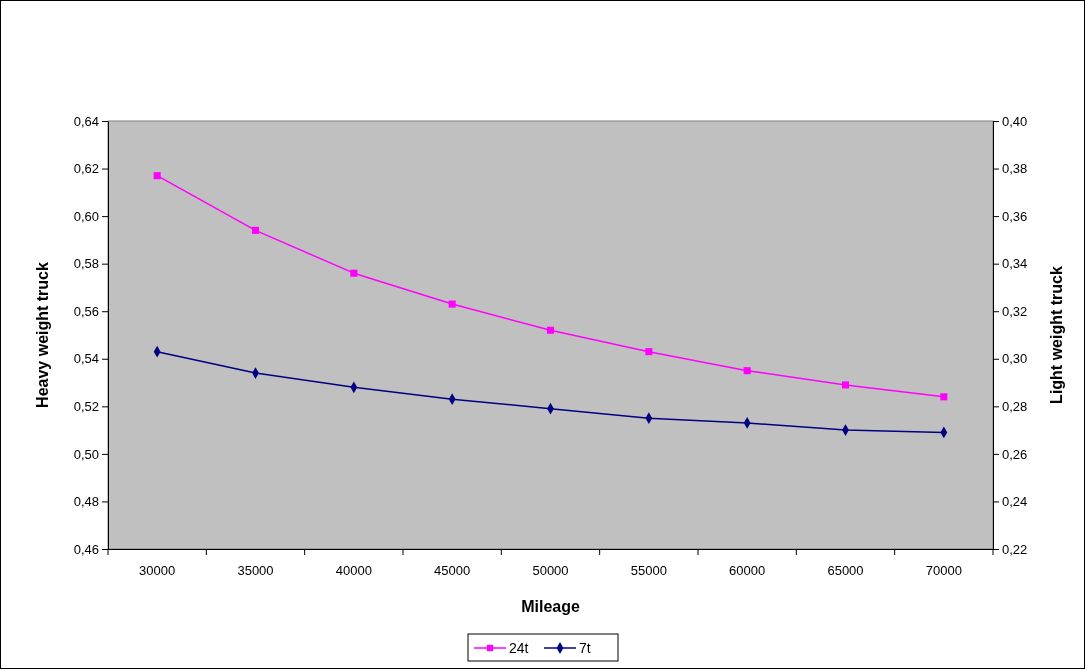 The image size is (1086, 670). What do you see at coordinates (1056, 335) in the screenshot?
I see `y2-axis-title: Light weight truck` at bounding box center [1056, 335].